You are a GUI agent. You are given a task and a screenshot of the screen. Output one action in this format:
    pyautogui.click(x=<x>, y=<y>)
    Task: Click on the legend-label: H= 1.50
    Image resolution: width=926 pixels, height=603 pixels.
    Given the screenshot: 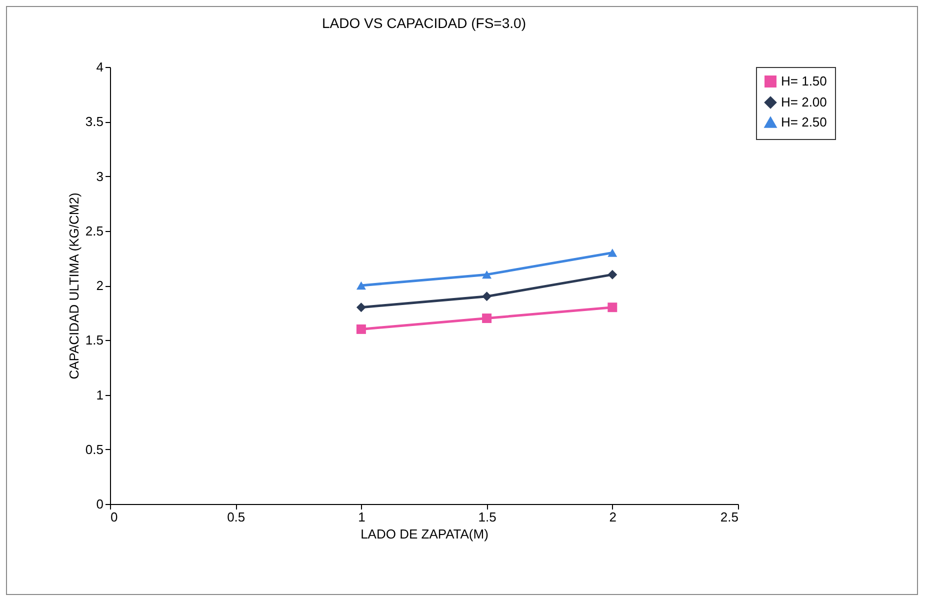 What is the action you would take?
    pyautogui.click(x=804, y=81)
    